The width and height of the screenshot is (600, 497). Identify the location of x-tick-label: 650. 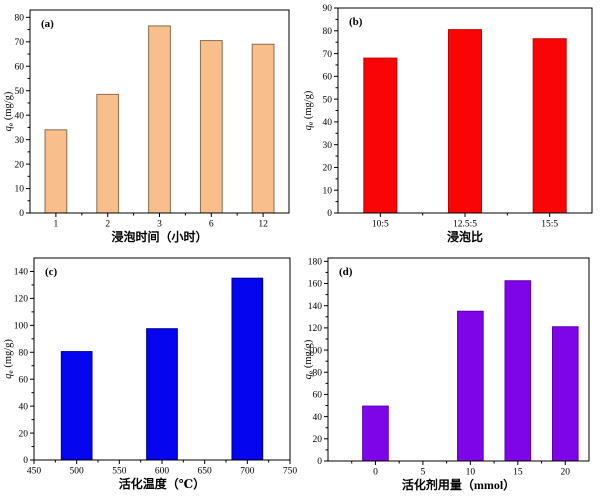
(205, 472).